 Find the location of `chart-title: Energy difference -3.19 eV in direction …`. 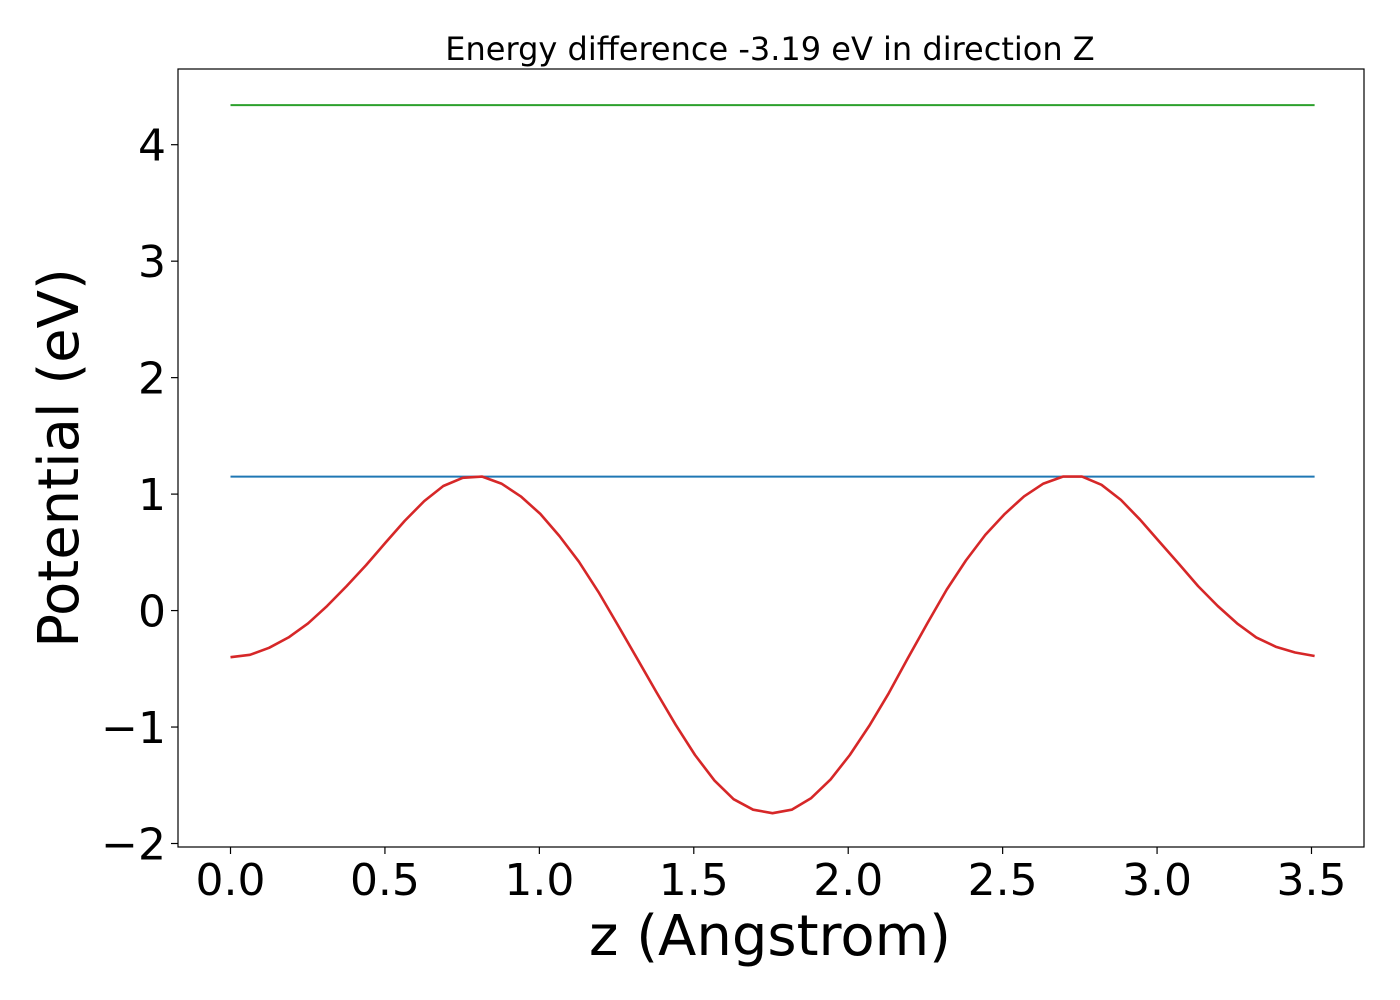

chart-title: Energy difference -3.19 eV in direction … is located at coordinates (769, 49).